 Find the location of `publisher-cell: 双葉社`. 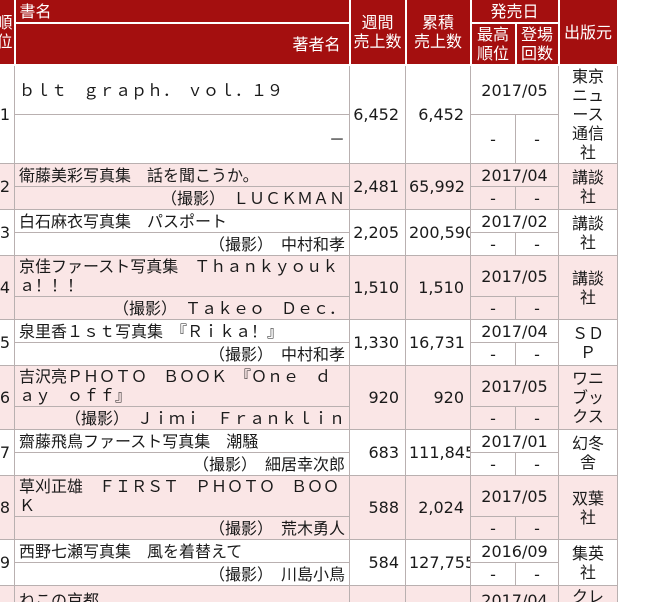

publisher-cell: 双葉社 is located at coordinates (588, 507).